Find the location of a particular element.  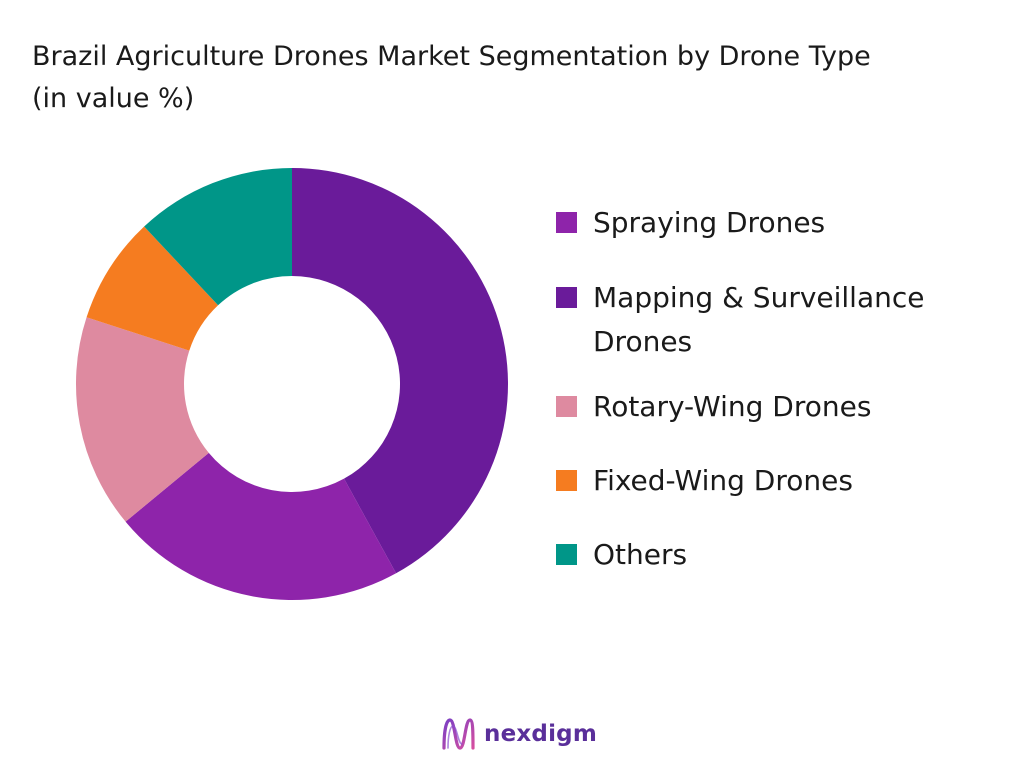

nexdigm-logo-icon is located at coordinates (458, 734).